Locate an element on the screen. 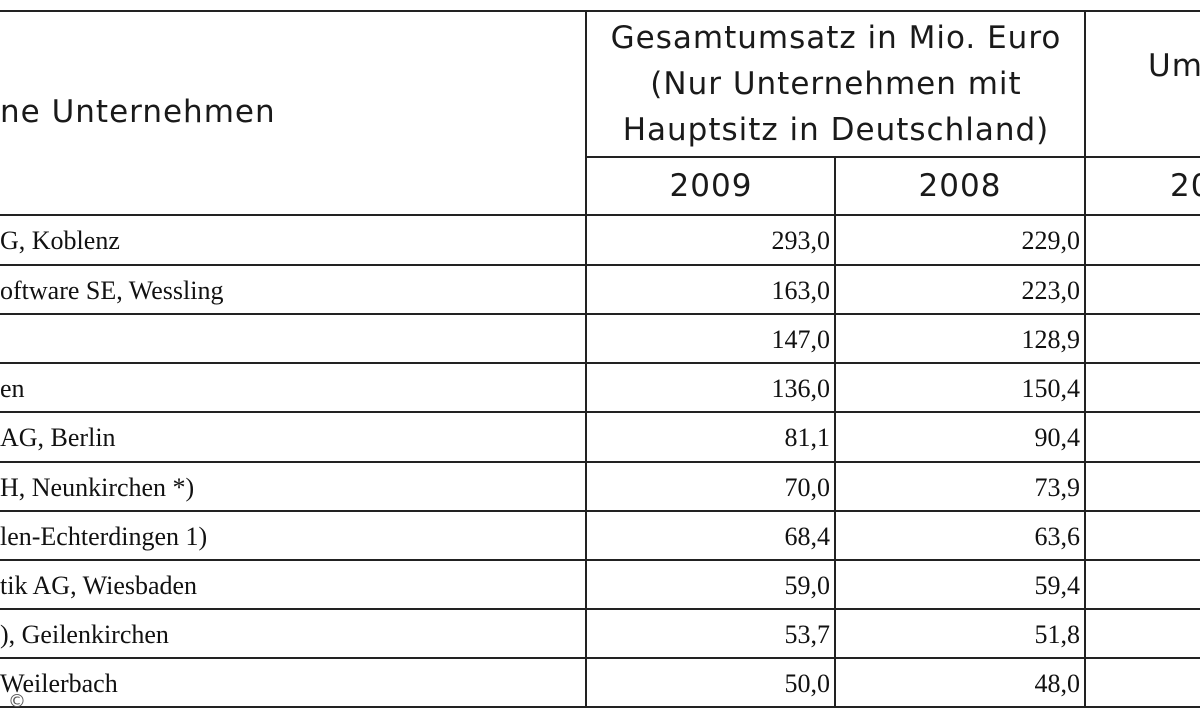 The image size is (1200, 720). company-name: G, Koblenz is located at coordinates (60, 240).